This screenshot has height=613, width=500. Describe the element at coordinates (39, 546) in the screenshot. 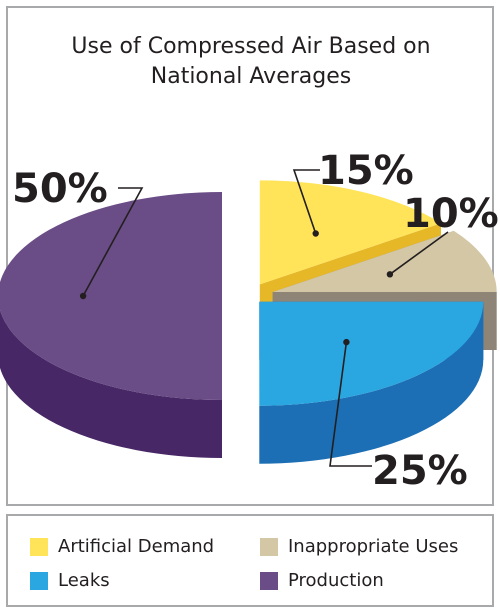

I see `legend-swatch-artificial-demand` at that location.